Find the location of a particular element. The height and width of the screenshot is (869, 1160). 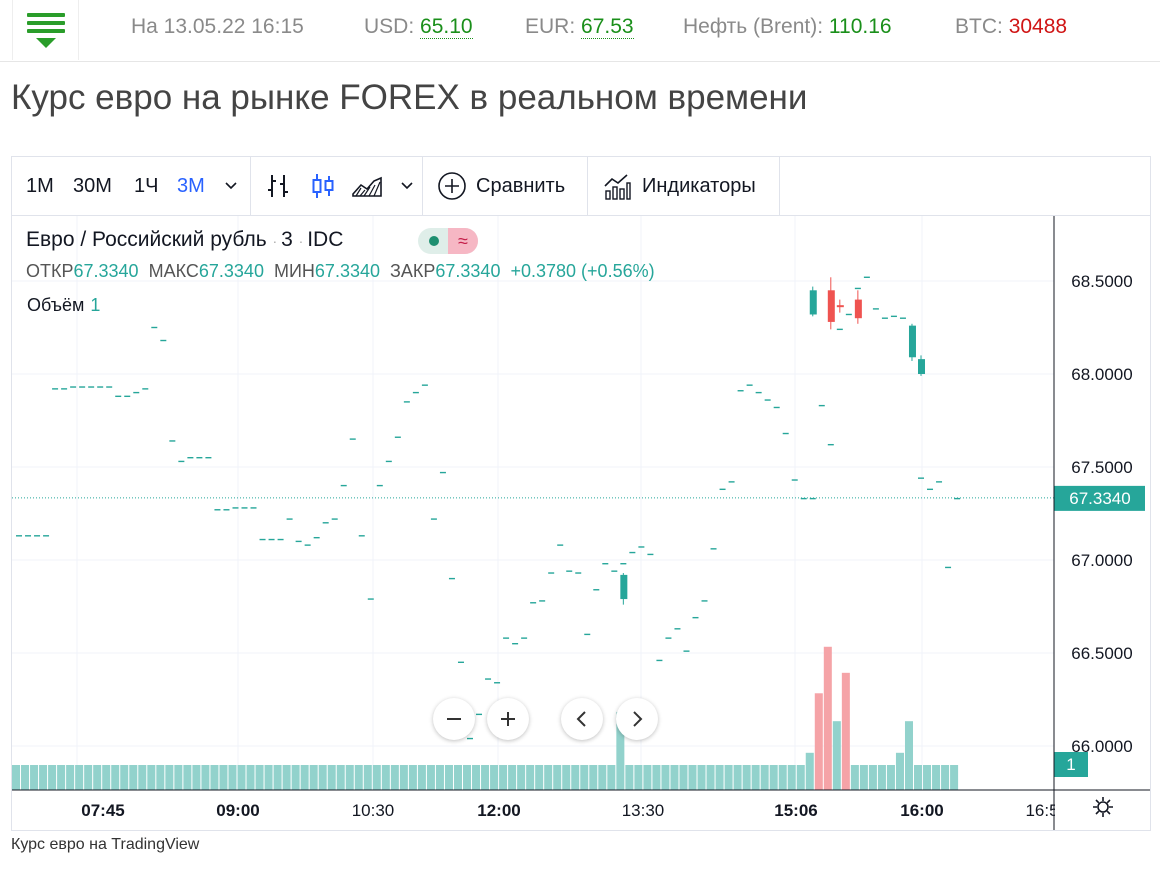

timeframe-1m: 1М is located at coordinates (40, 185).